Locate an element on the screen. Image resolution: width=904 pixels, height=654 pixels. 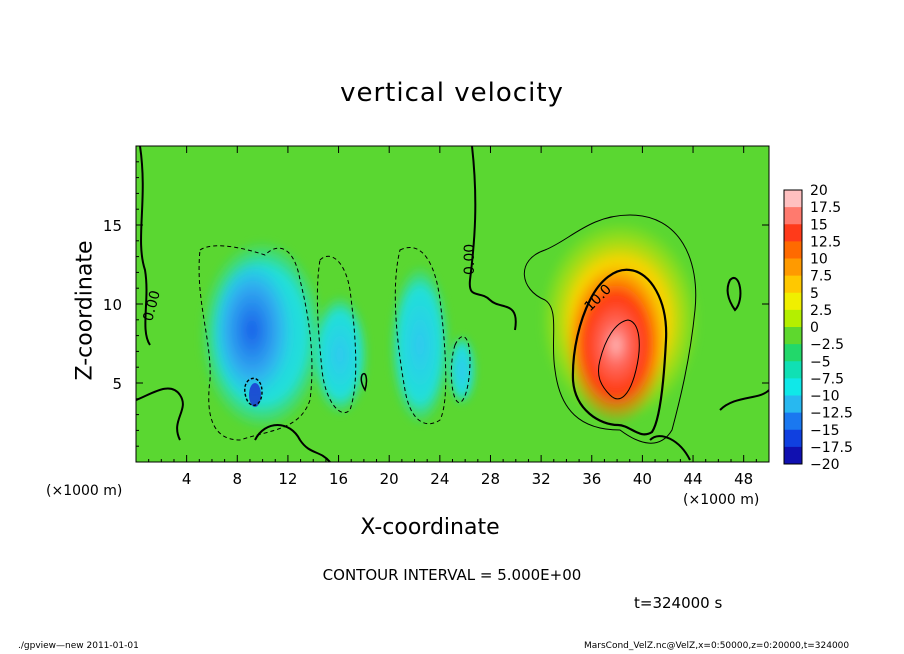
x-tick-label: 16 is located at coordinates (338, 479).